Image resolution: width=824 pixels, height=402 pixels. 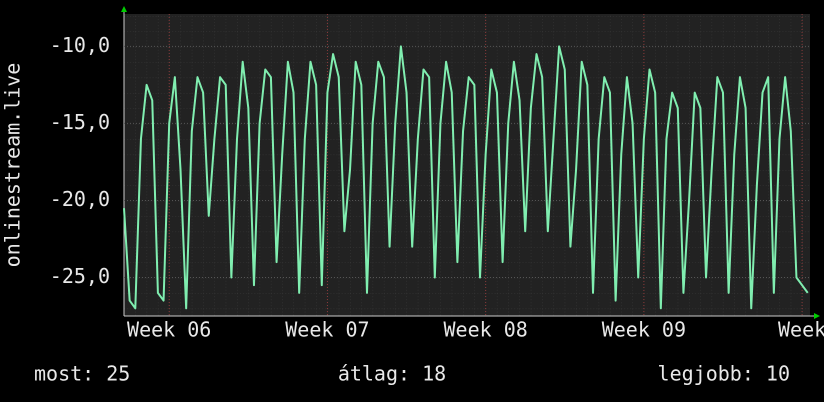 I want to click on x-tick-label: Week 06, so click(x=169, y=330).